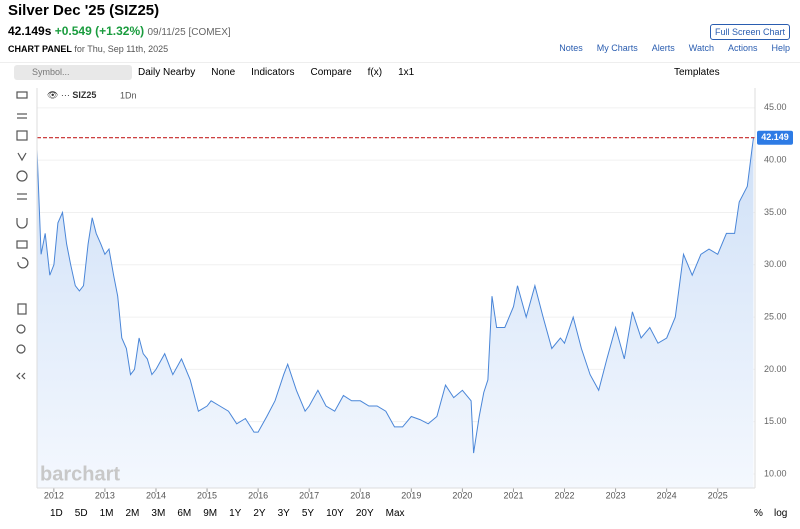 The width and height of the screenshot is (800, 529). I want to click on x-tick-label: 2021, so click(513, 495).